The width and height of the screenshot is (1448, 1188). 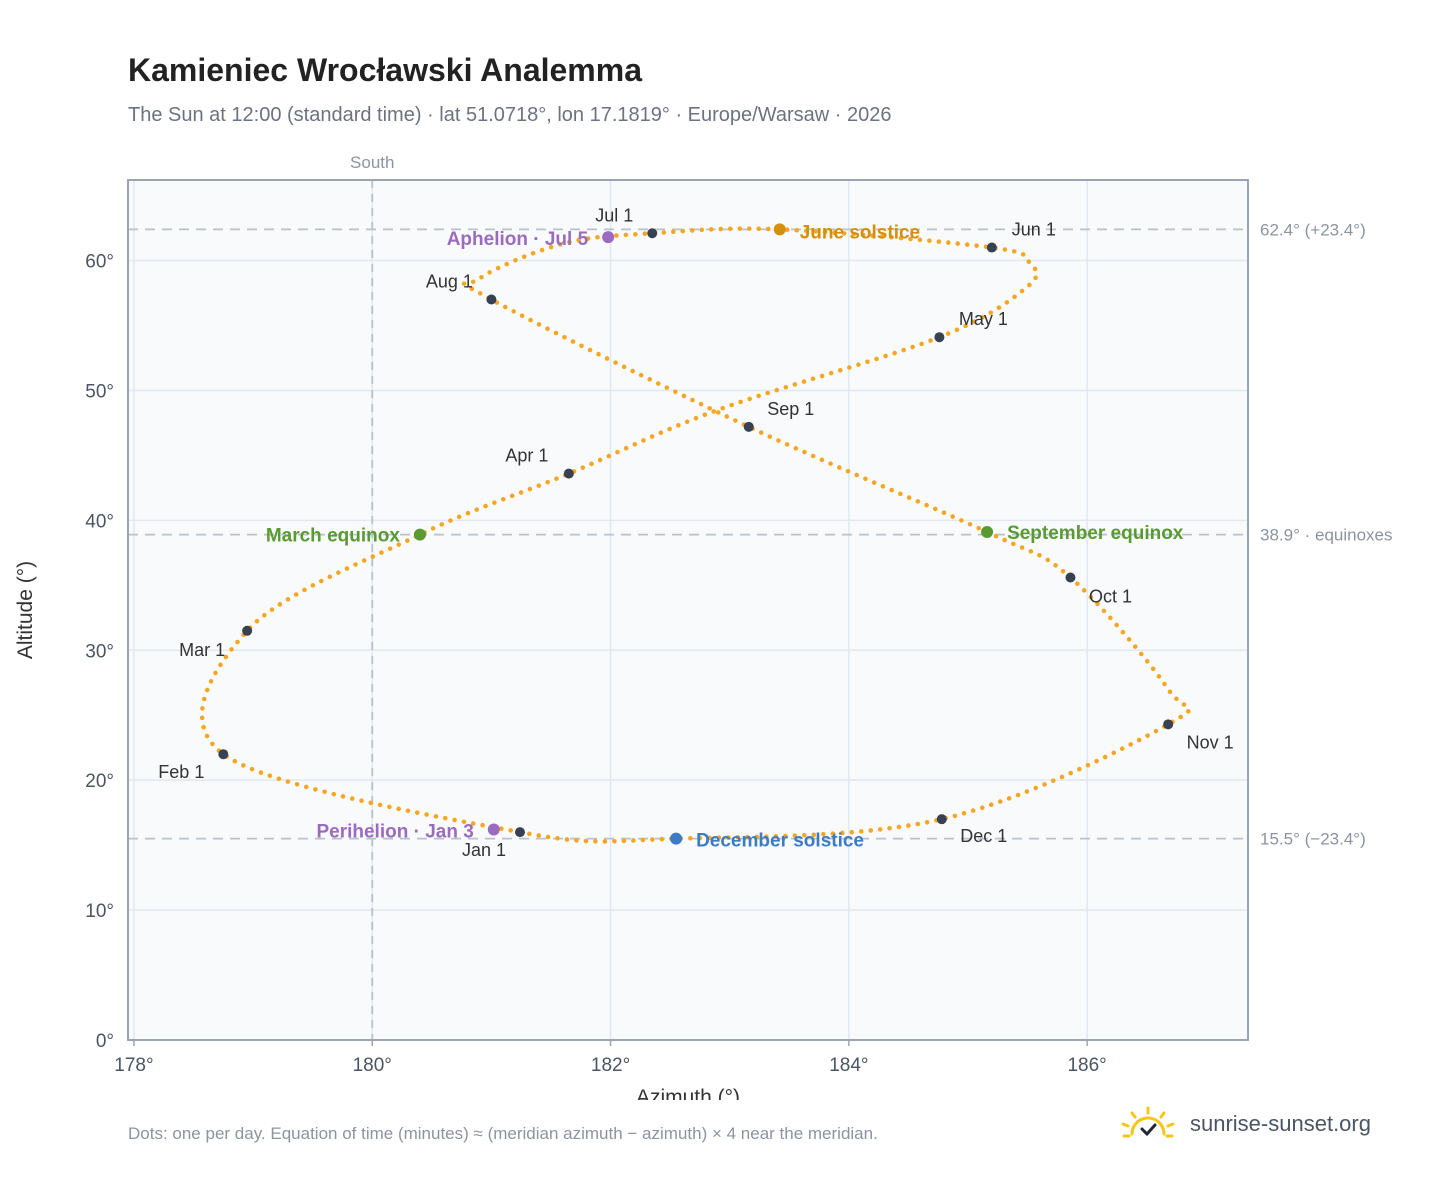 What do you see at coordinates (1245, 1124) in the screenshot?
I see `brand: sunrise-sunset.org` at bounding box center [1245, 1124].